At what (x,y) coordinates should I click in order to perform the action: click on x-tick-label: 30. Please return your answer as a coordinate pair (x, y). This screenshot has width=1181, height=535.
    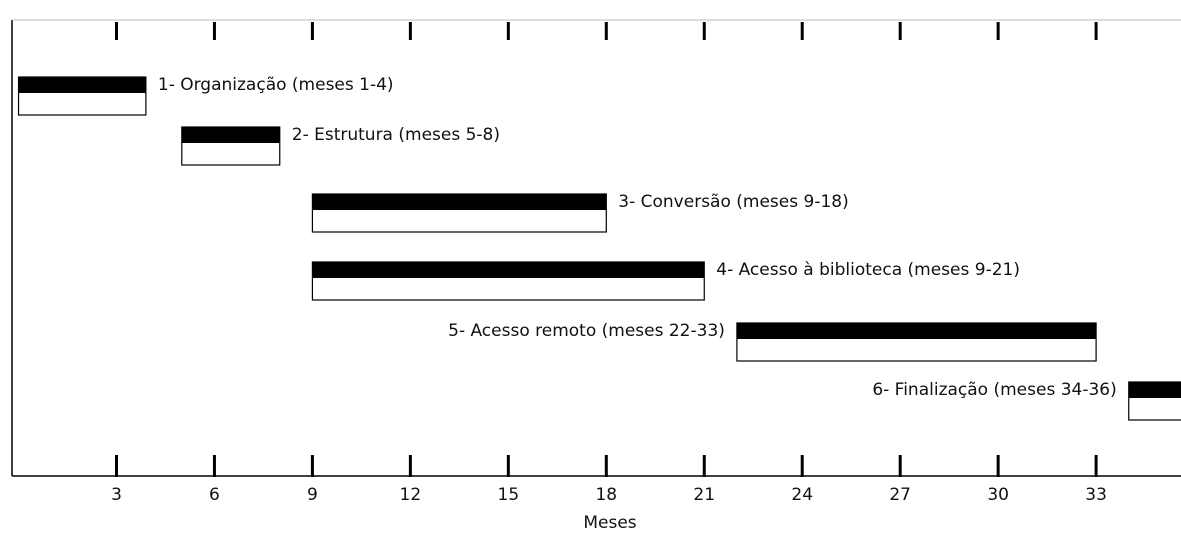
    Looking at the image, I should click on (998, 495).